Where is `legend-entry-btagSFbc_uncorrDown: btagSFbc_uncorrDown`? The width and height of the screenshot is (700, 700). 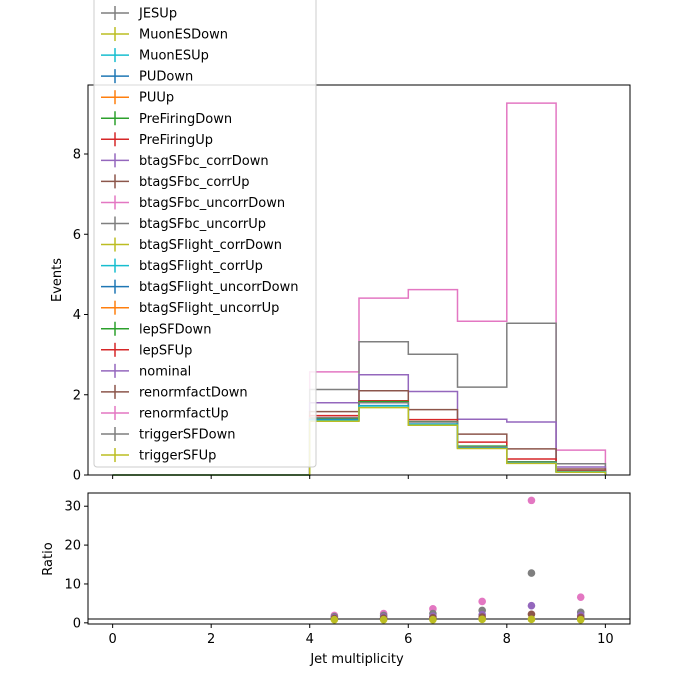 legend-entry-btagSFbc_uncorrDown: btagSFbc_uncorrDown is located at coordinates (193, 203).